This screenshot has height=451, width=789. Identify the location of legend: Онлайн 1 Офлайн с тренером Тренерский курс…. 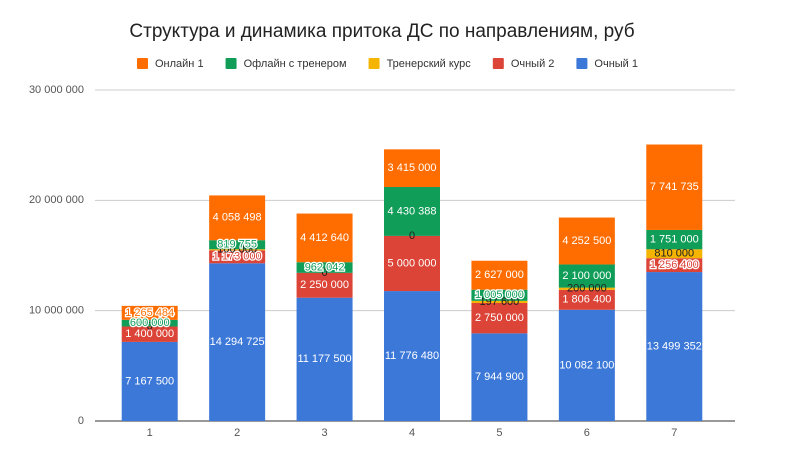
(387, 64).